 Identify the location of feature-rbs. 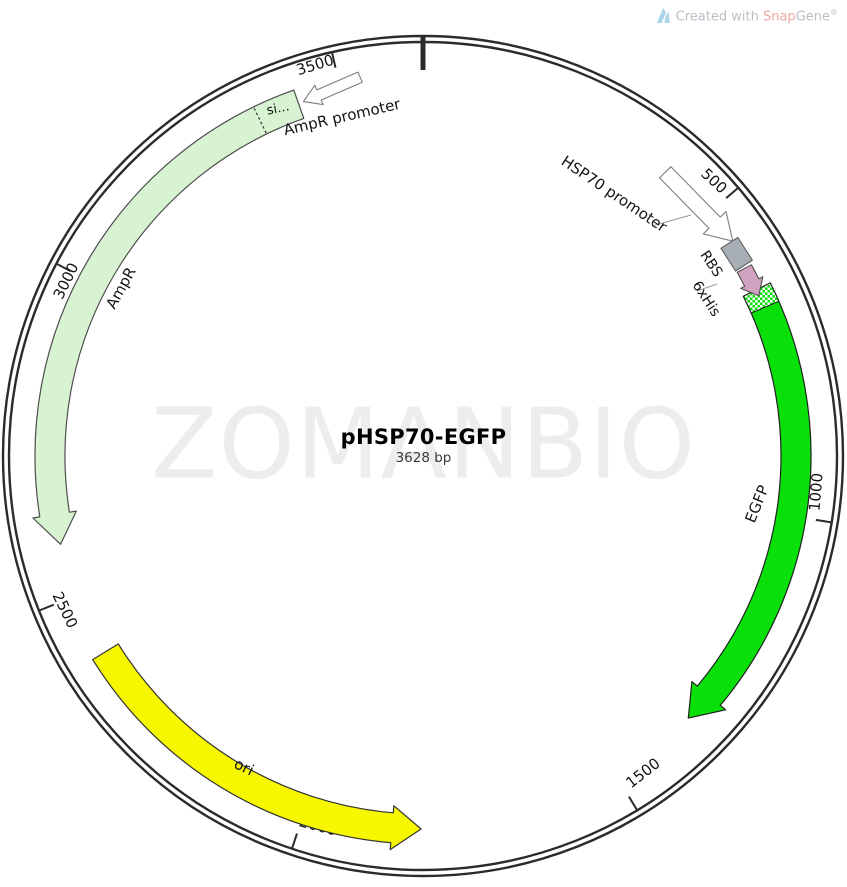
(737, 254).